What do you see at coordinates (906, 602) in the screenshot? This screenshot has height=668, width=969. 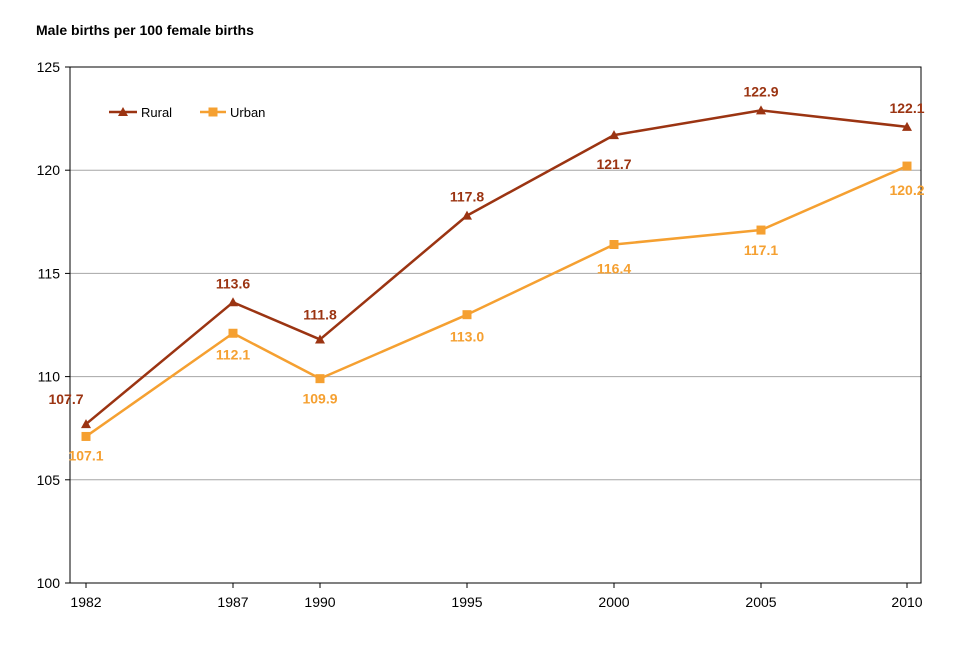 I see `x-tick-label: 2010` at bounding box center [906, 602].